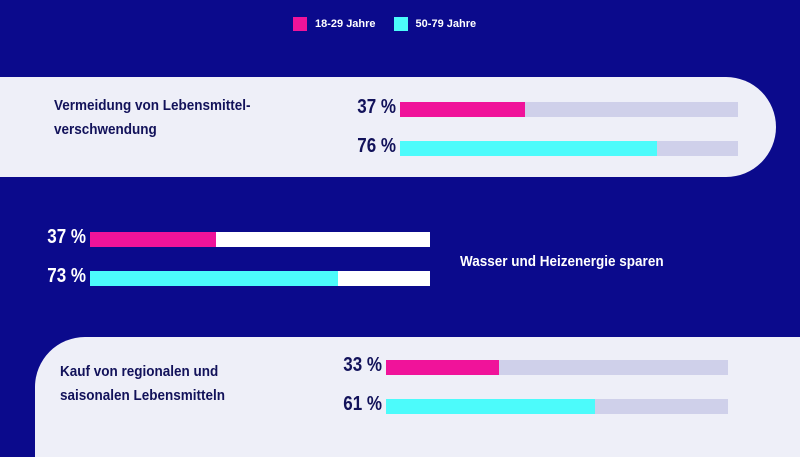  Describe the element at coordinates (66, 276) in the screenshot. I see `value-label: 73 %` at that location.